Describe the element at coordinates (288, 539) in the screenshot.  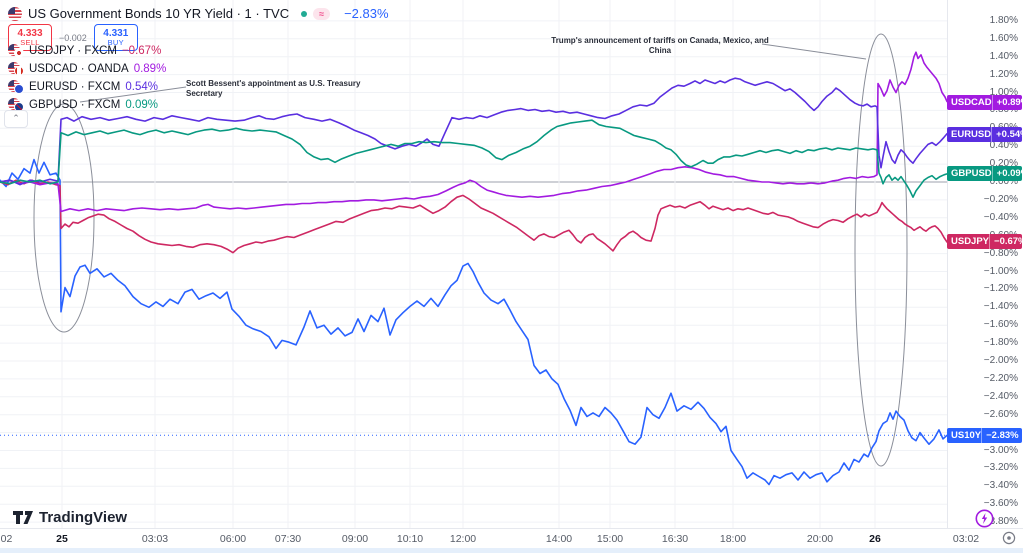
I see `x-tick-label: 07:30` at that location.